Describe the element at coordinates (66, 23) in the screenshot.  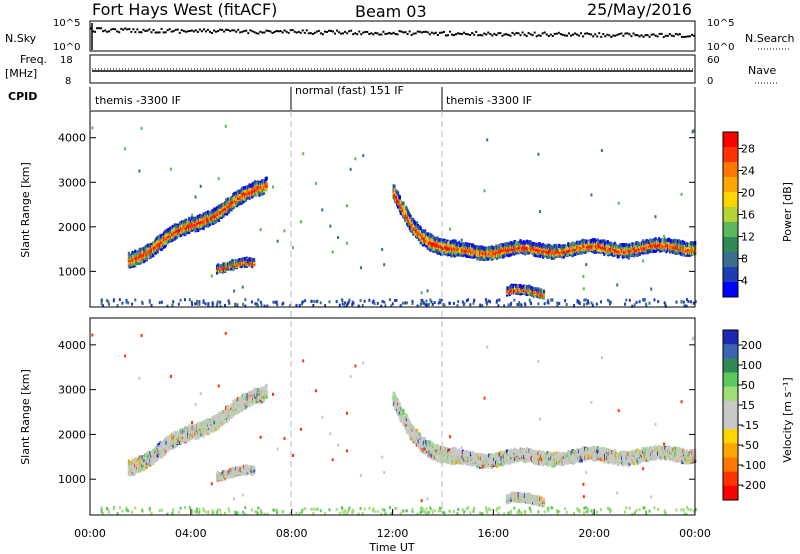
I see `nsky-tick-top: 10^5` at that location.